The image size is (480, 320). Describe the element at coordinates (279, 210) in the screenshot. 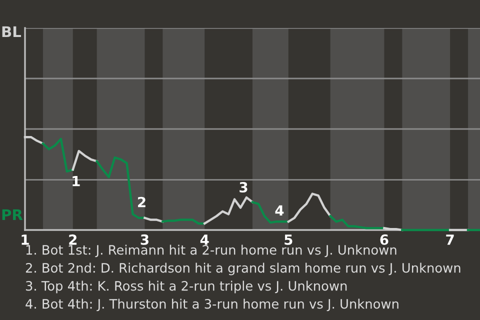

I see `annotation: 4` at that location.